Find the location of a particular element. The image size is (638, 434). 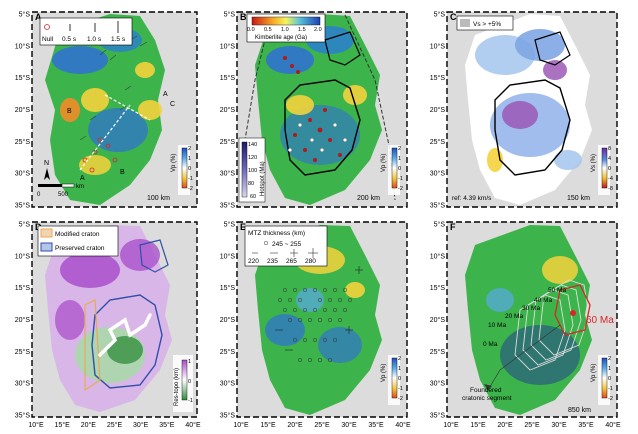

panel-b-tick-2: 0 is located at coordinates (399, 169).